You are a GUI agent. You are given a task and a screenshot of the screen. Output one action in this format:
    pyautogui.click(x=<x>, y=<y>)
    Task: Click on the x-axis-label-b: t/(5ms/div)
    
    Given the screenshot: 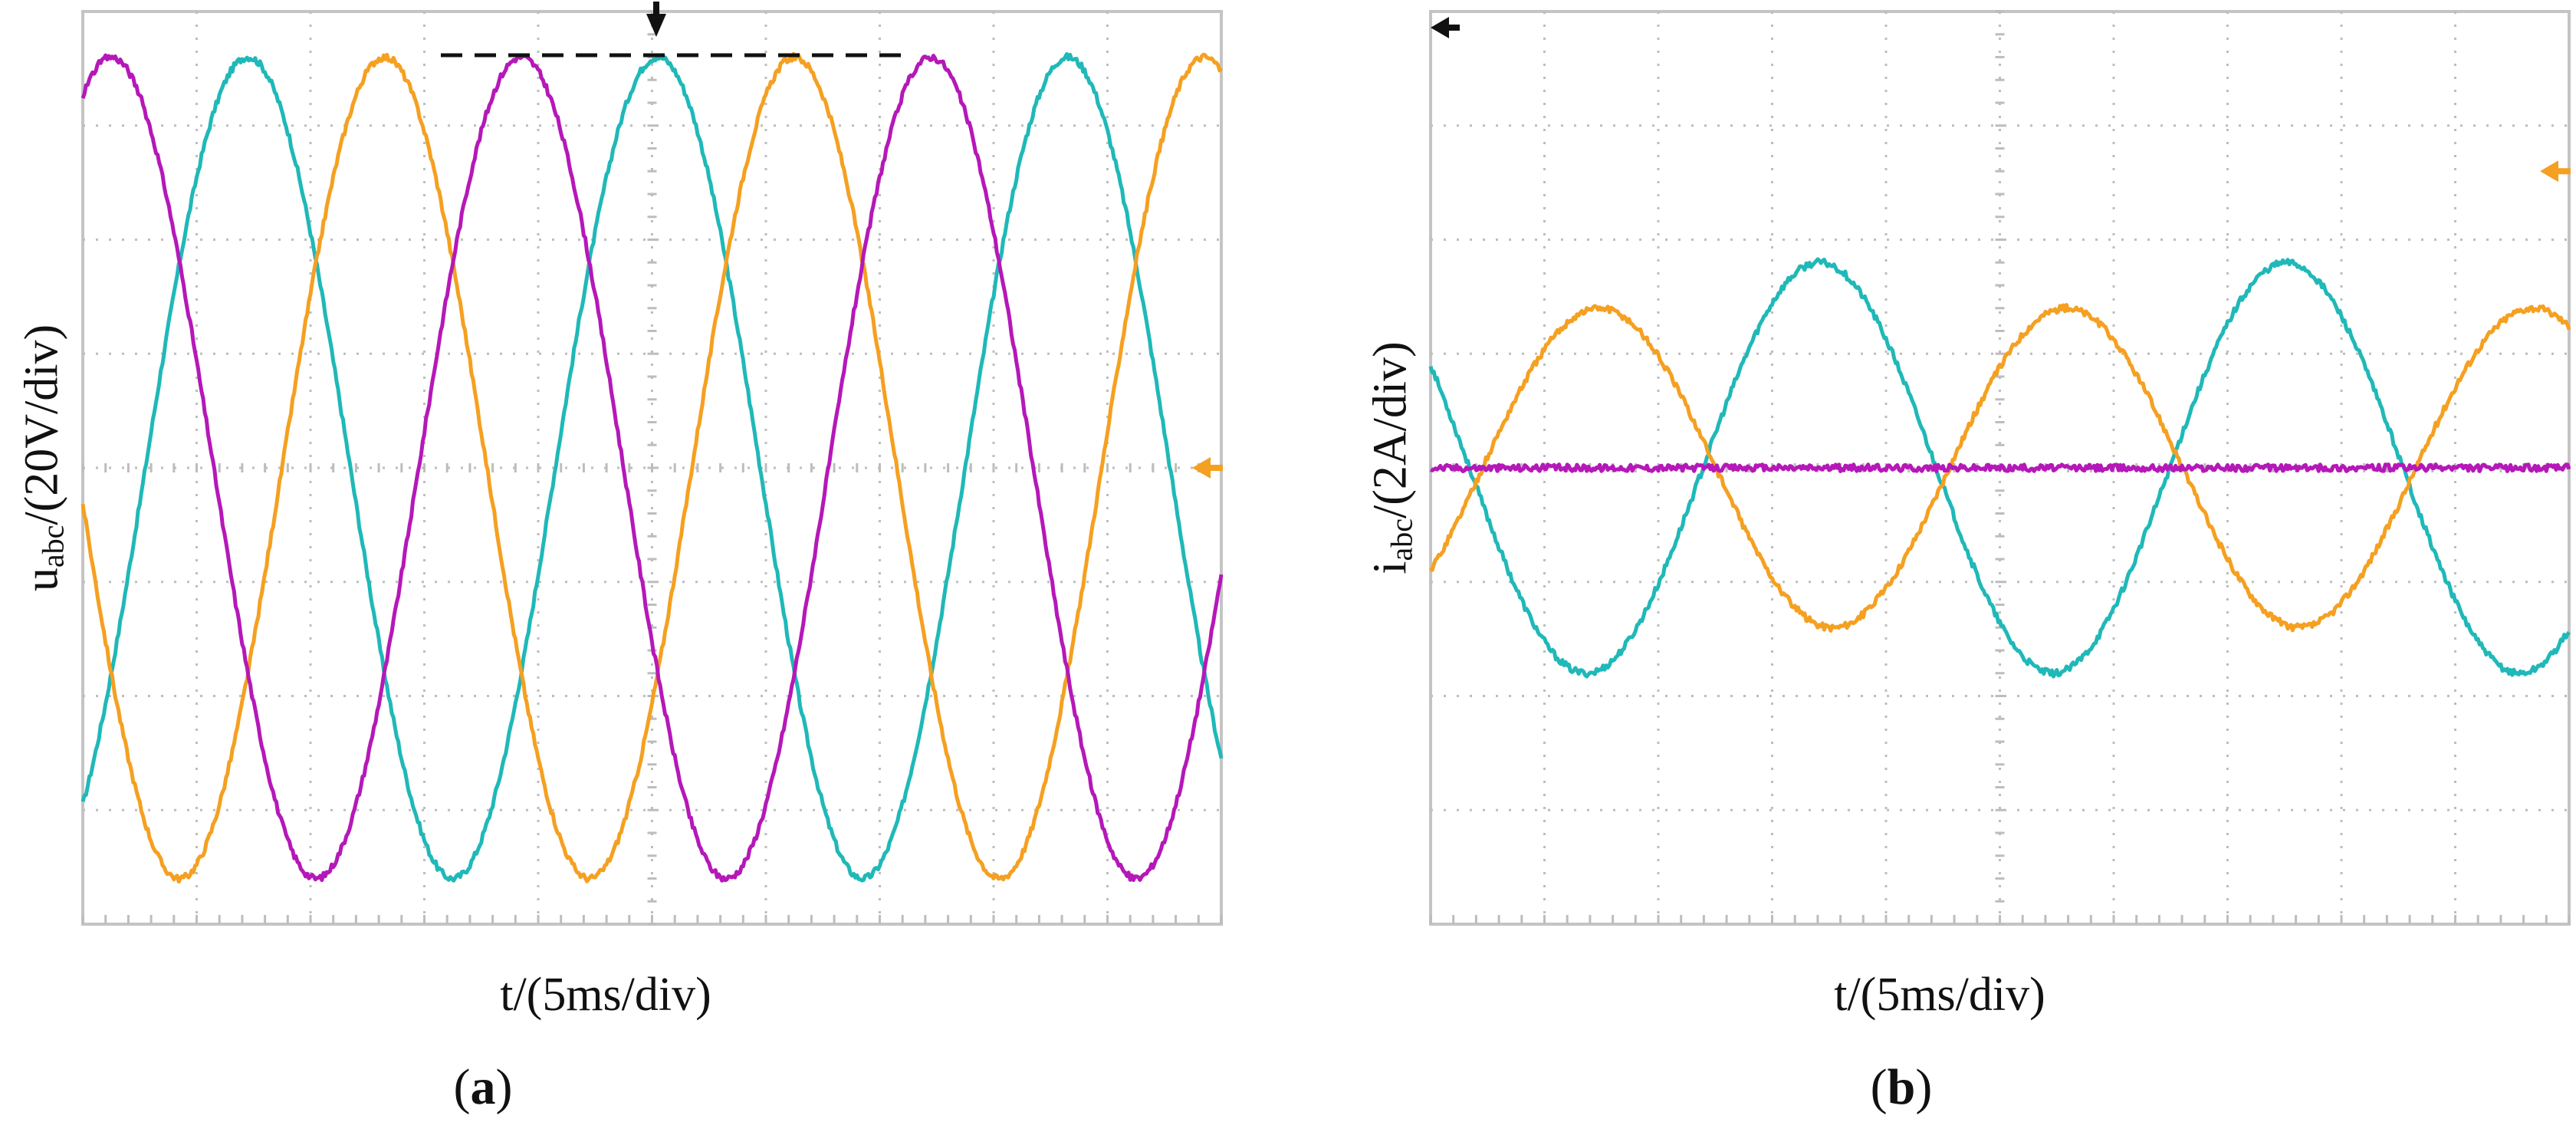 What is the action you would take?
    pyautogui.click(x=1939, y=995)
    